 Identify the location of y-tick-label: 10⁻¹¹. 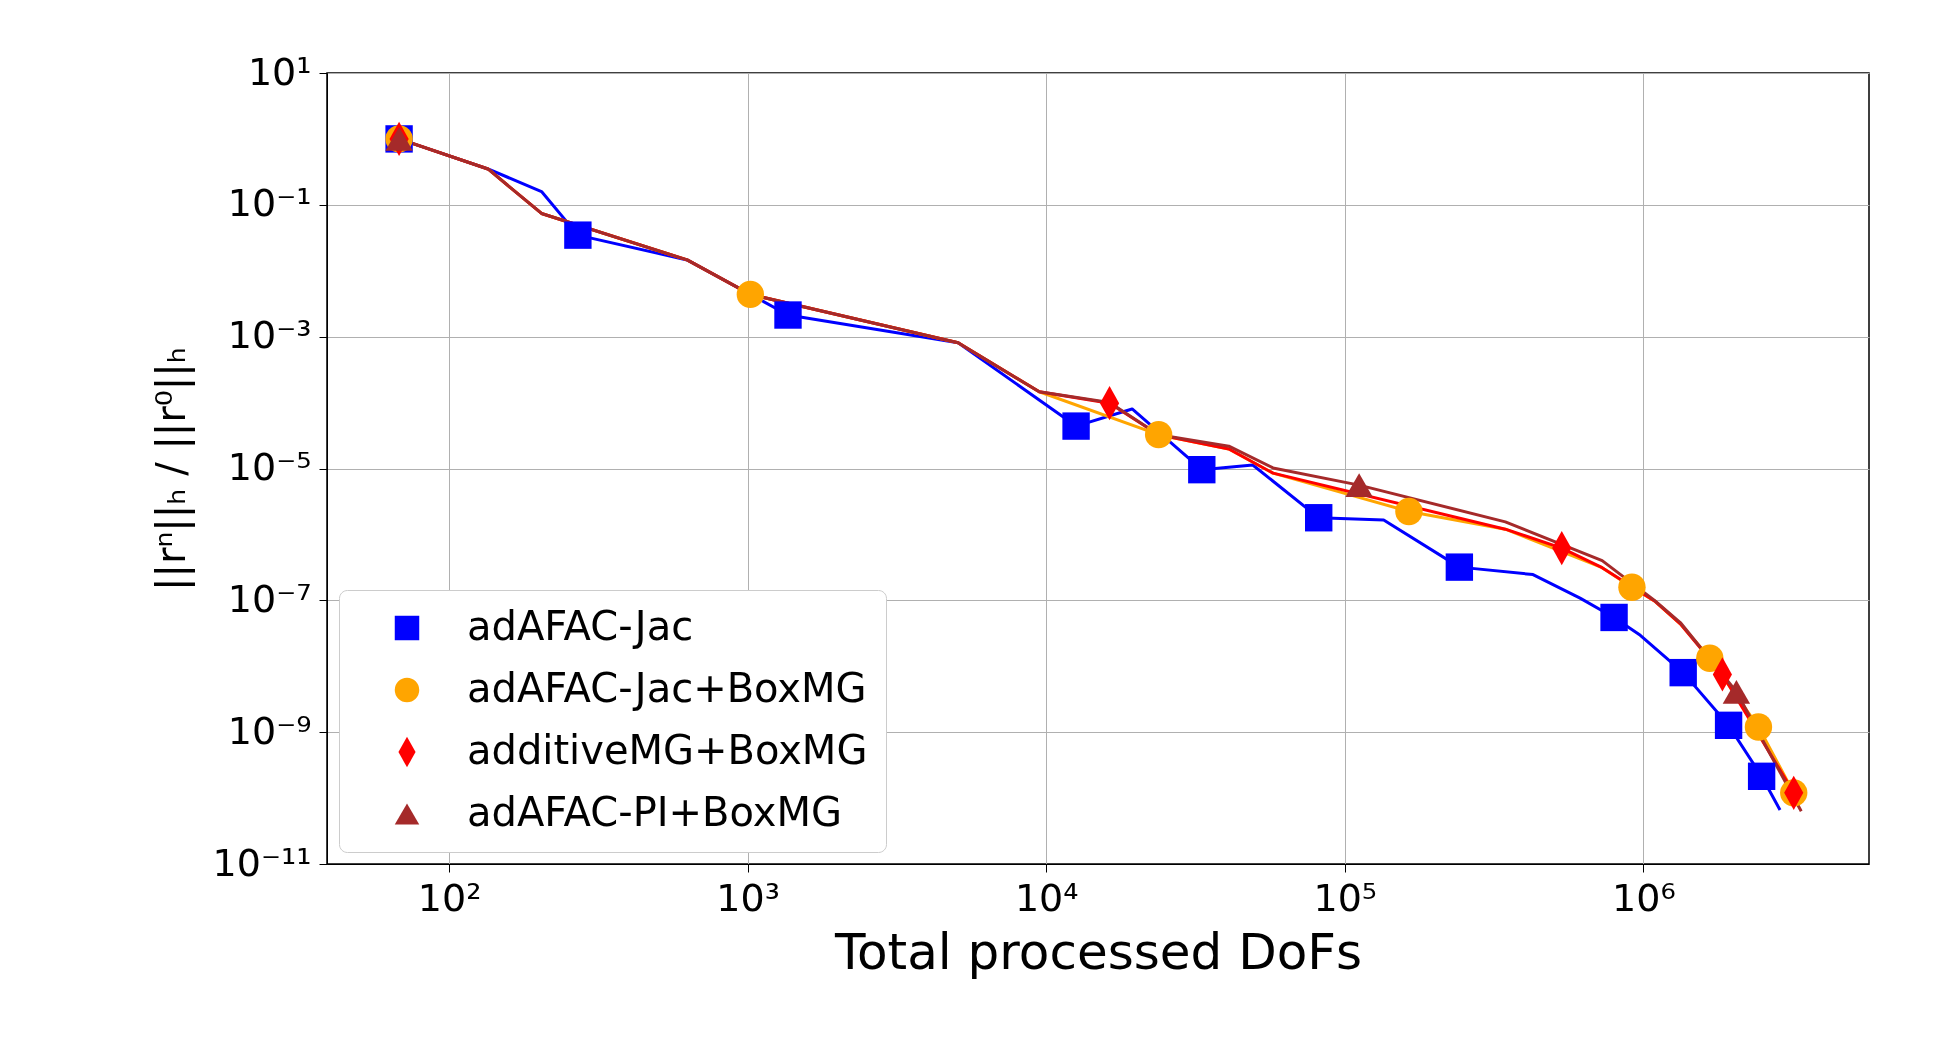
(262, 862).